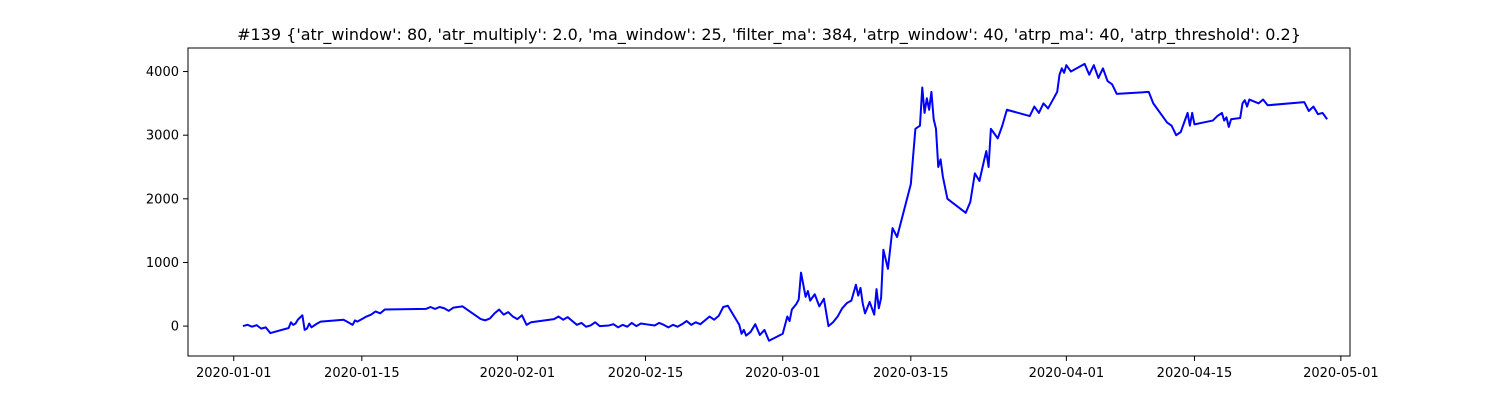 This screenshot has height=400, width=1500. Describe the element at coordinates (518, 373) in the screenshot. I see `x-tick-label: 2020-02-01` at that location.